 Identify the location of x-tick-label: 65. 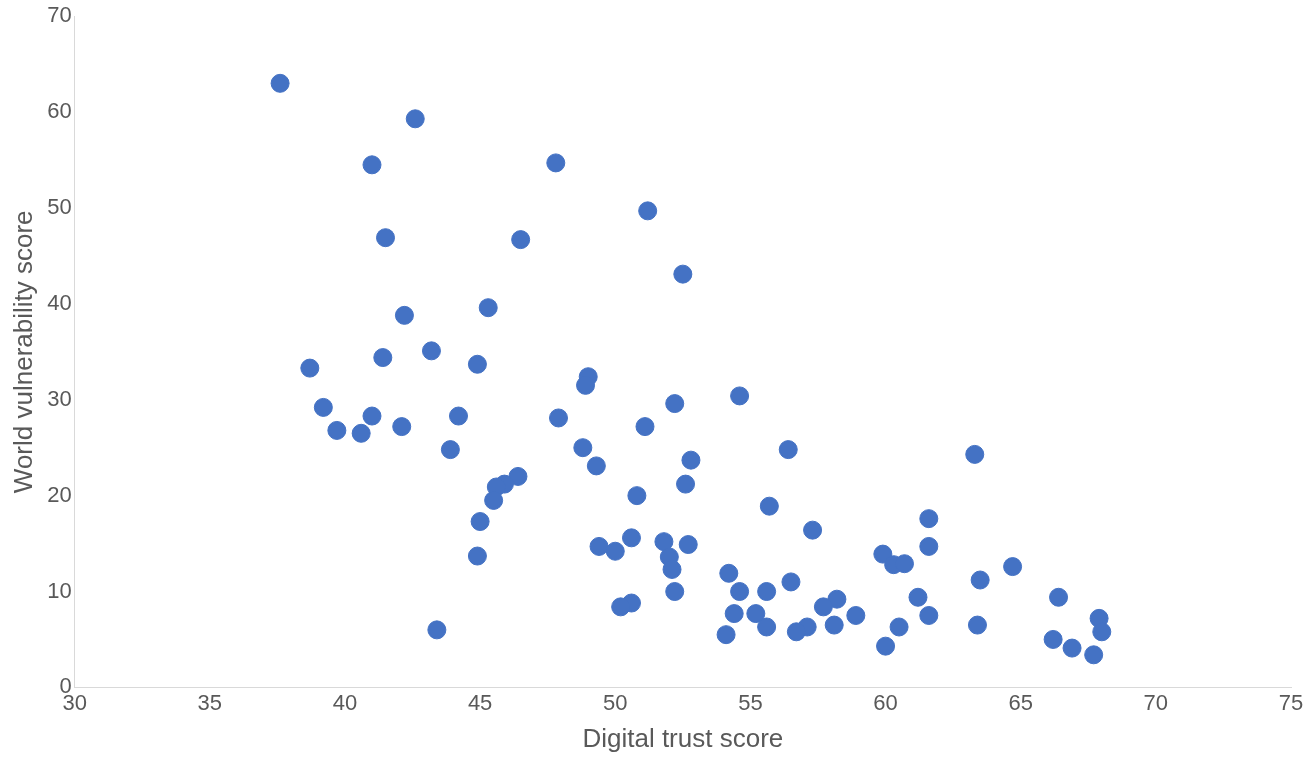
(1020, 702).